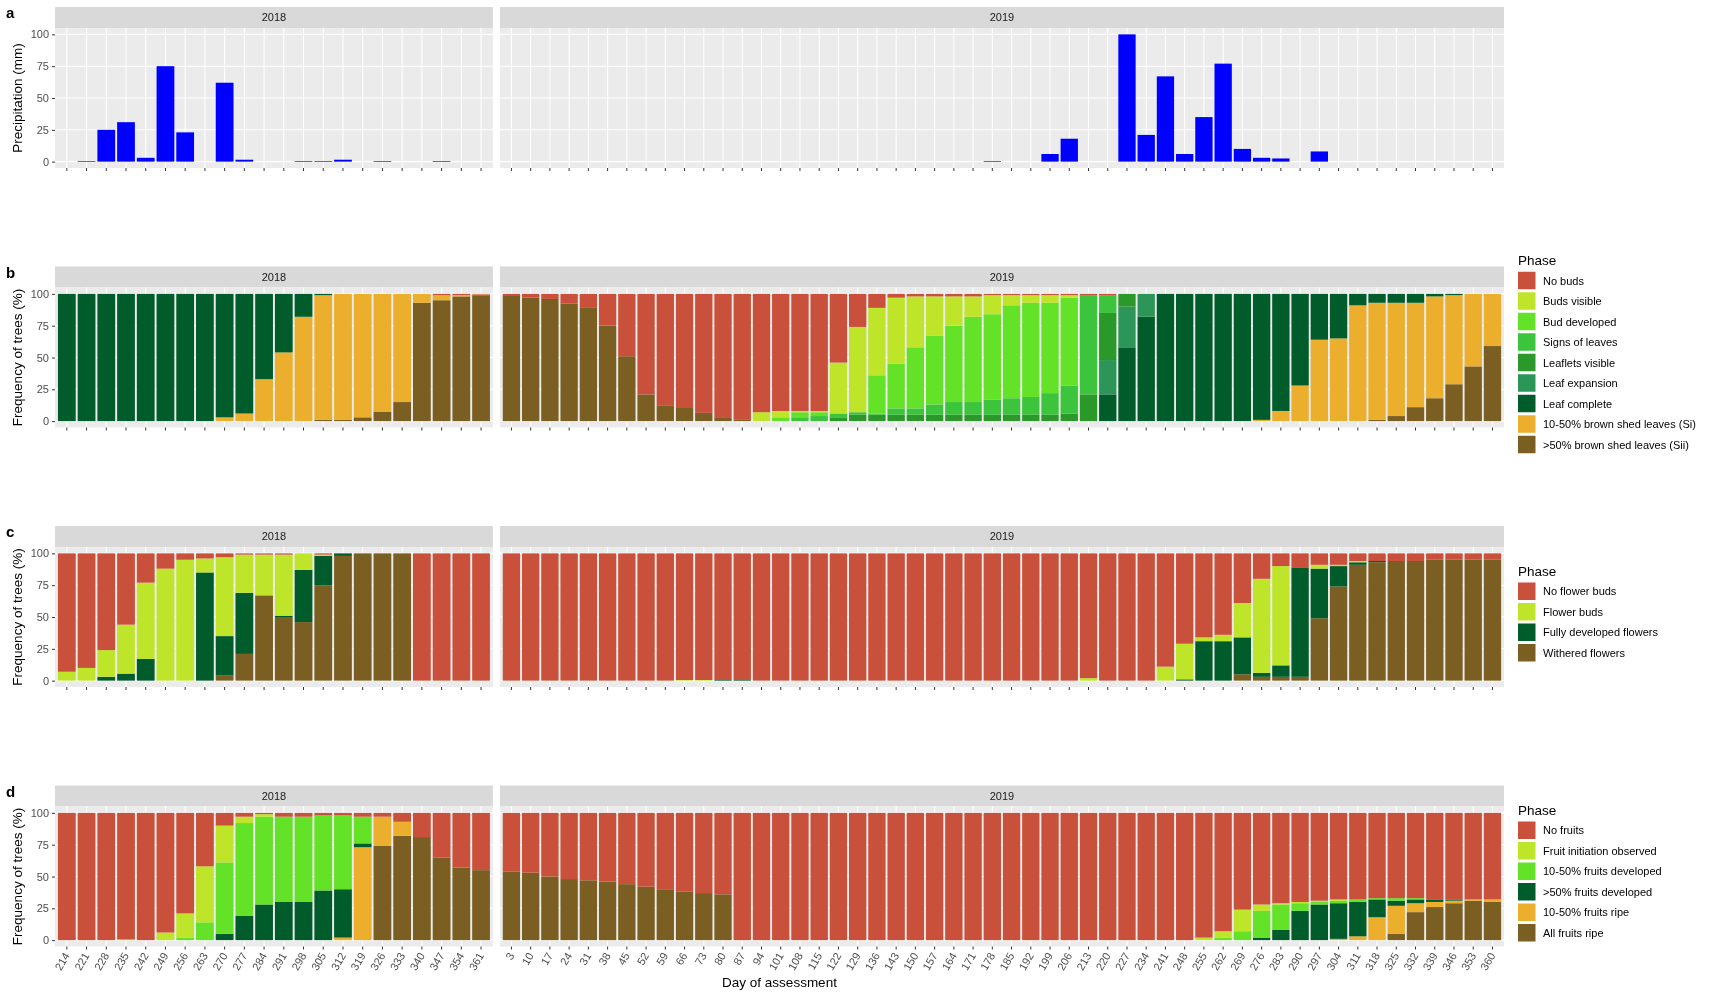 This screenshot has width=1730, height=994. What do you see at coordinates (815, 961) in the screenshot?
I see `x-tick-label: 115` at bounding box center [815, 961].